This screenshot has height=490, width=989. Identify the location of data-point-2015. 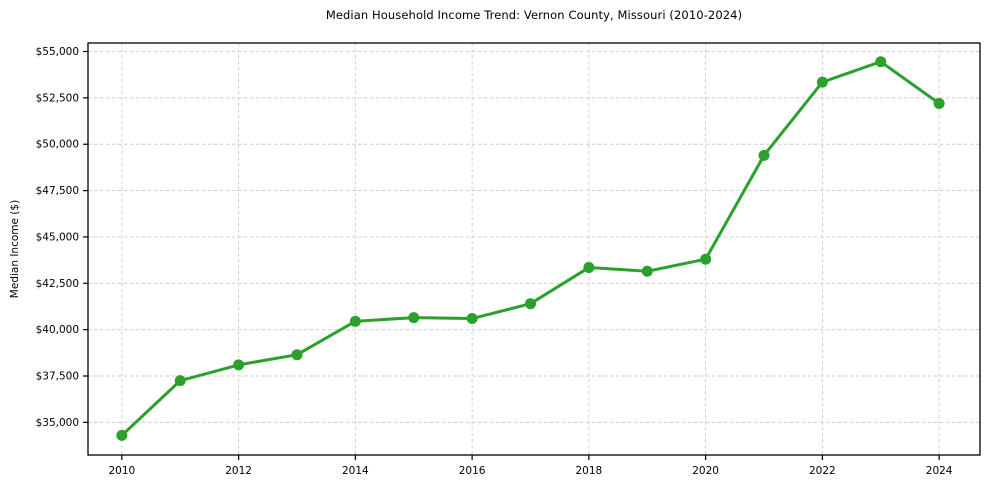
(414, 318).